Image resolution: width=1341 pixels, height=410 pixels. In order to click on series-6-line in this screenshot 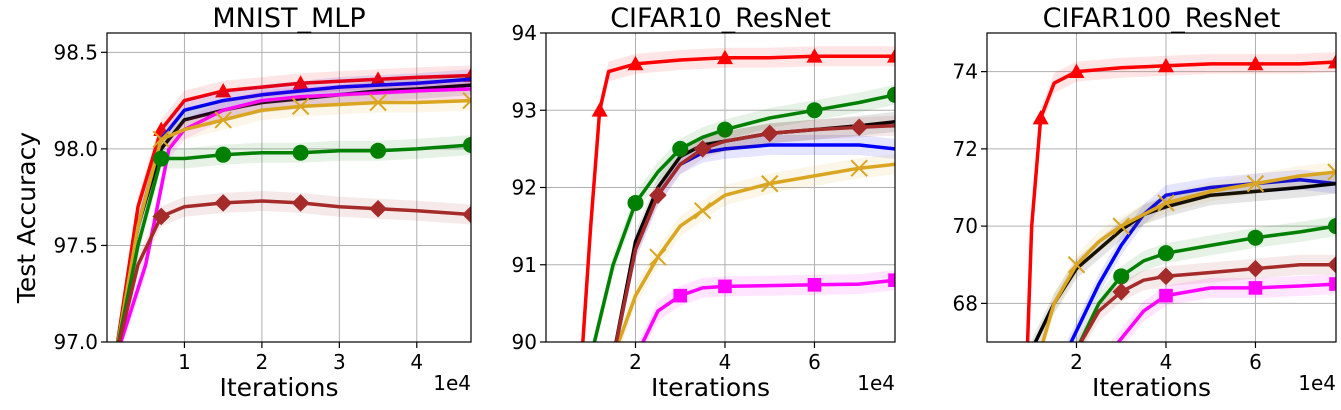, I will do `click(743, 217)`.